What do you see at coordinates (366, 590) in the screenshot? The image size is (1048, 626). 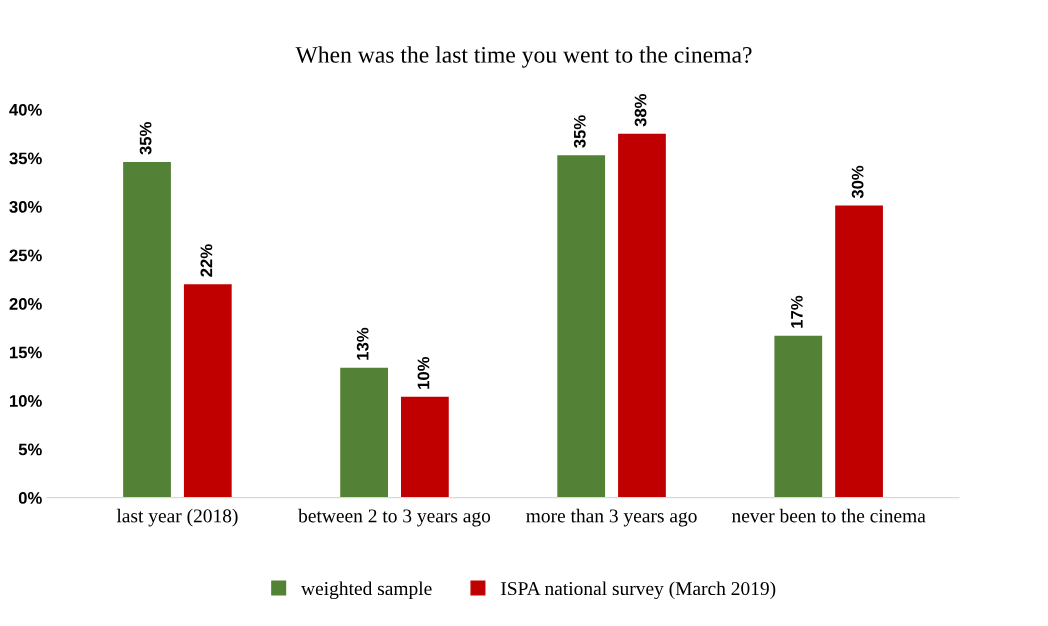 I see `legend-label: weighted sample` at bounding box center [366, 590].